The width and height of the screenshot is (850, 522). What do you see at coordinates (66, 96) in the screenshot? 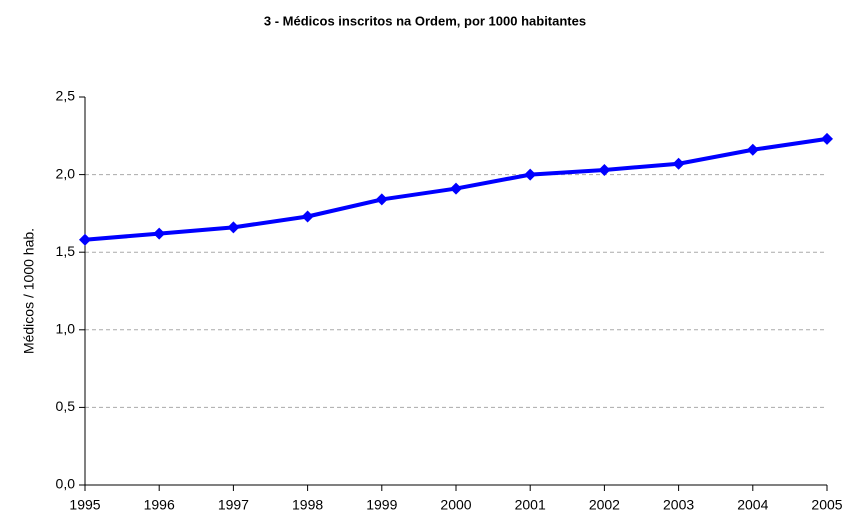
I see `y-tick-label: 2,5` at bounding box center [66, 96].